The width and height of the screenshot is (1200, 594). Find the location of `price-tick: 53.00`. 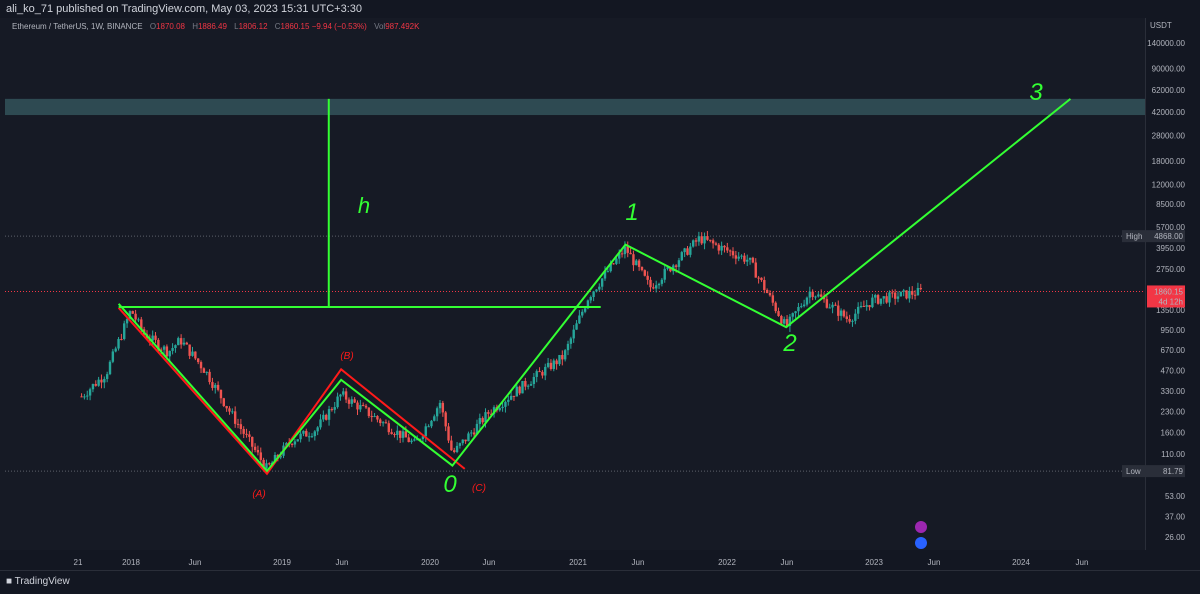

price-tick: 53.00 is located at coordinates (1175, 496).